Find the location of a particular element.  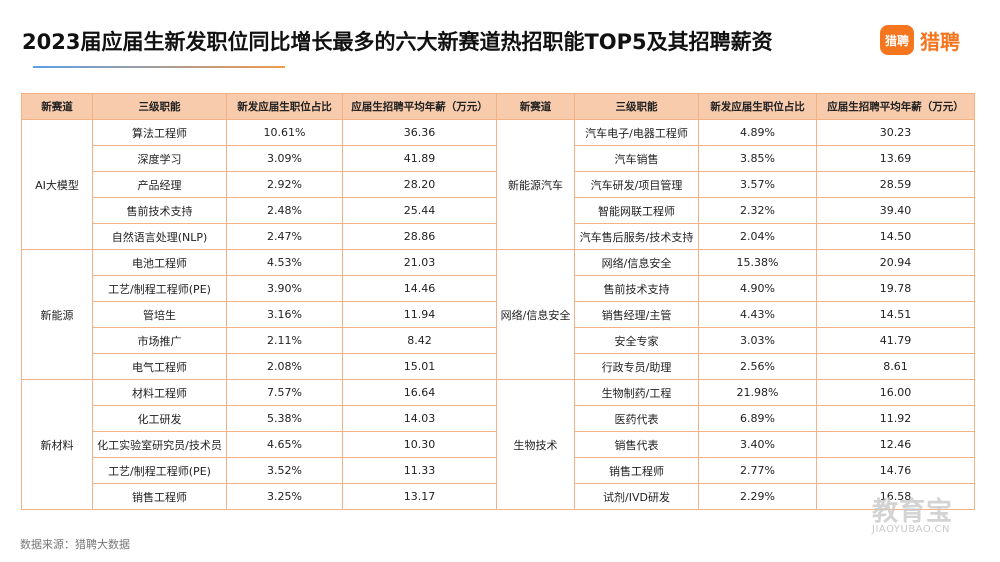

watermark-sub: JIAOYUBAO.CN is located at coordinates (911, 529).